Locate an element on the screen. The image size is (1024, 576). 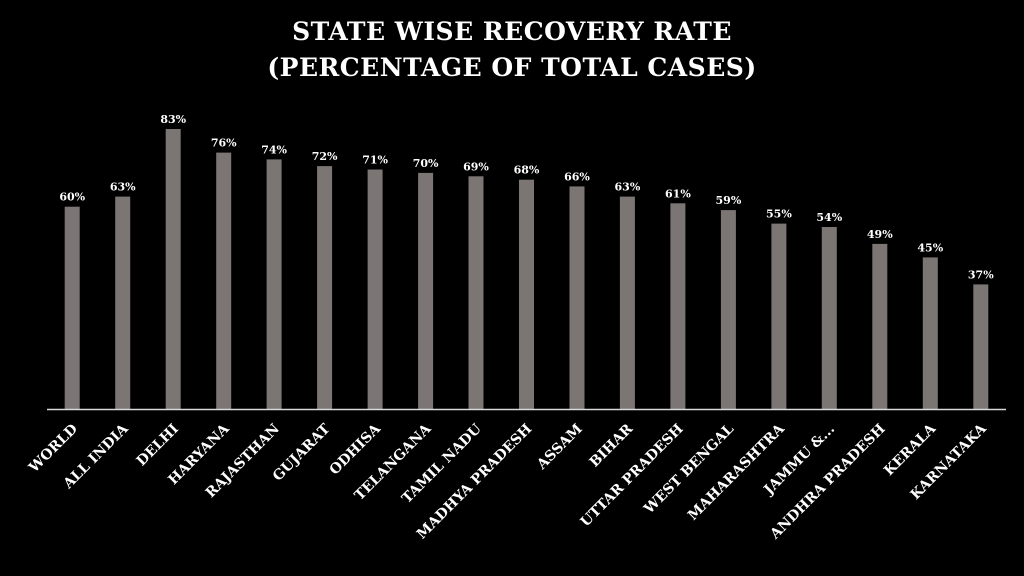
x-tick-label: ASSAM is located at coordinates (559, 447).